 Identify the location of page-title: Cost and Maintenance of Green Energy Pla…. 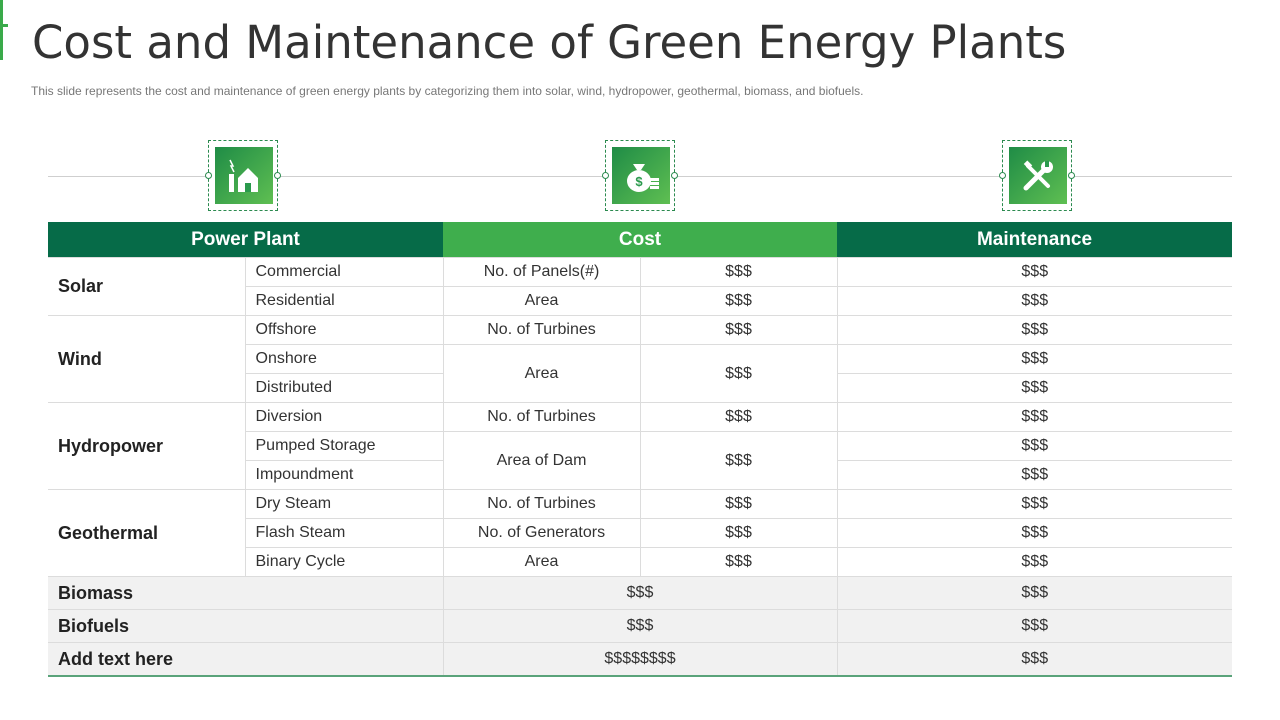
(549, 42).